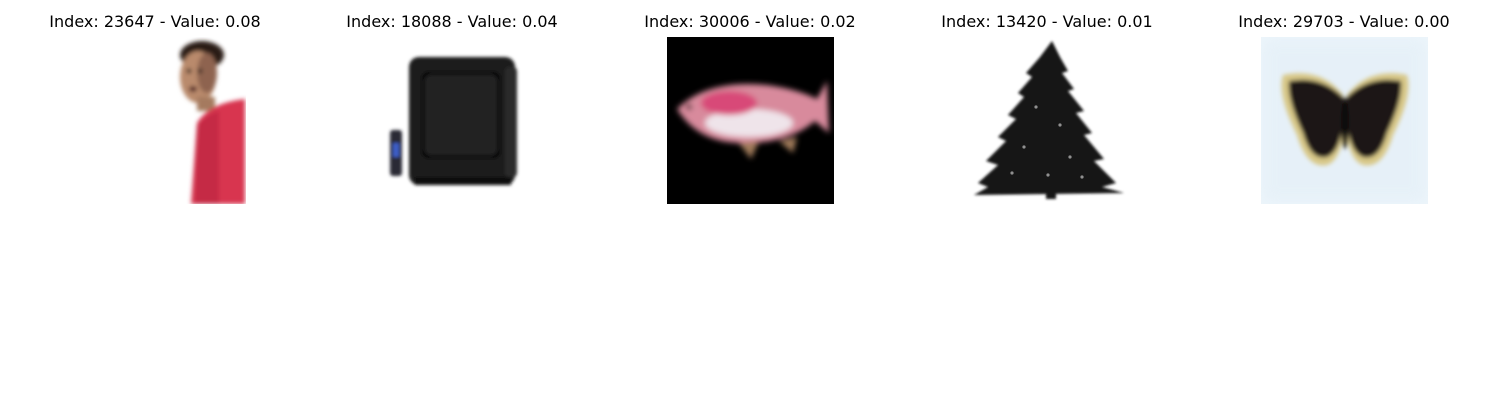 This screenshot has width=1500, height=400. I want to click on image-panel-4: Index: 13420 - Value: 0.01, so click(1047, 105).